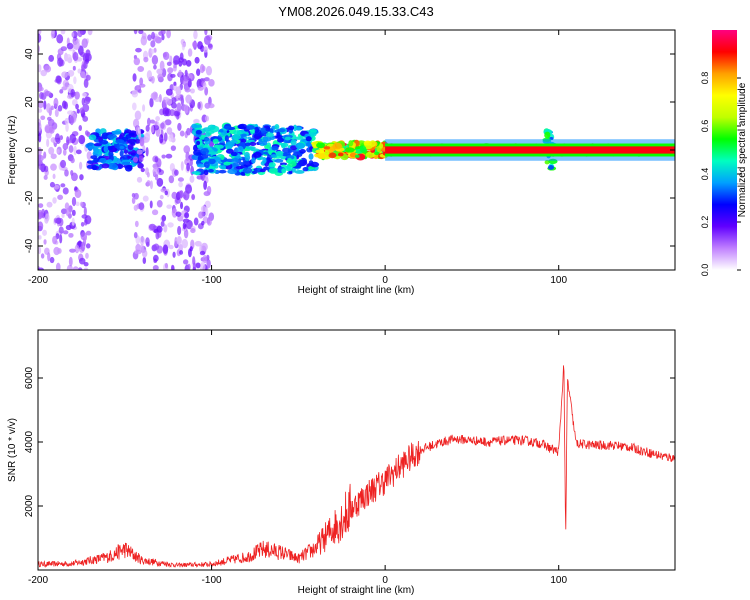 This screenshot has width=750, height=600. What do you see at coordinates (558, 280) in the screenshot?
I see `spectrogram-x-tick-label: 100` at bounding box center [558, 280].